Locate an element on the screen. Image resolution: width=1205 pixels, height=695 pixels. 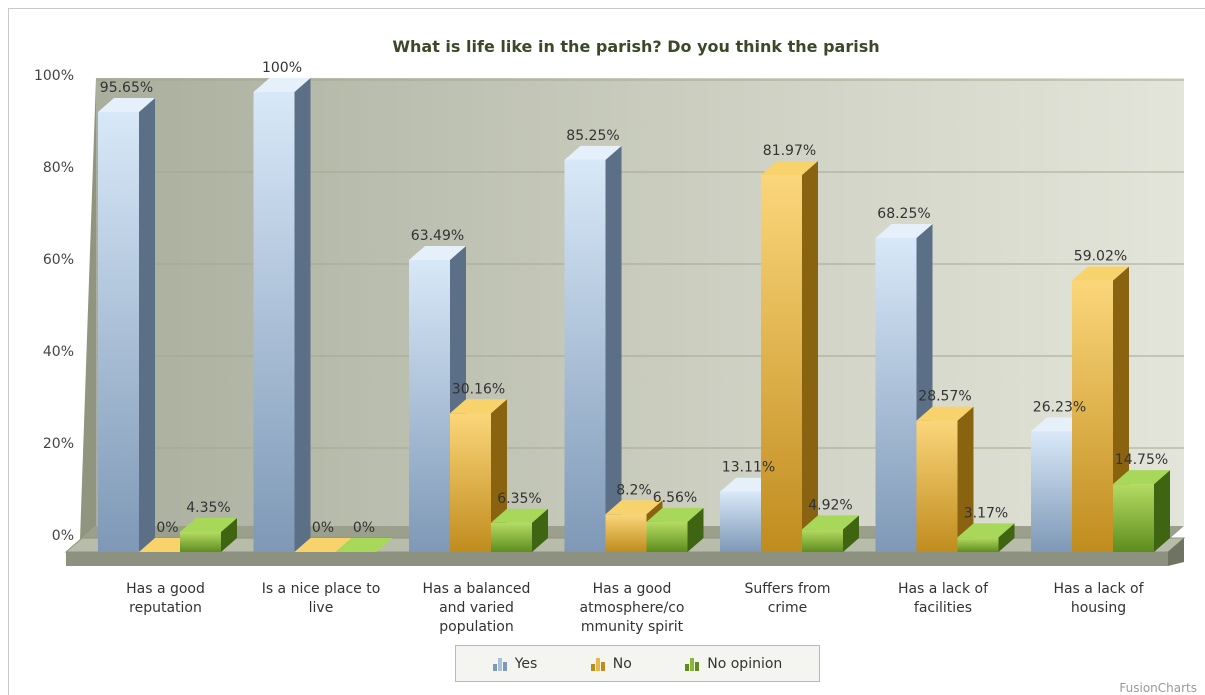
credit-text: FusionCharts is located at coordinates (1158, 688).